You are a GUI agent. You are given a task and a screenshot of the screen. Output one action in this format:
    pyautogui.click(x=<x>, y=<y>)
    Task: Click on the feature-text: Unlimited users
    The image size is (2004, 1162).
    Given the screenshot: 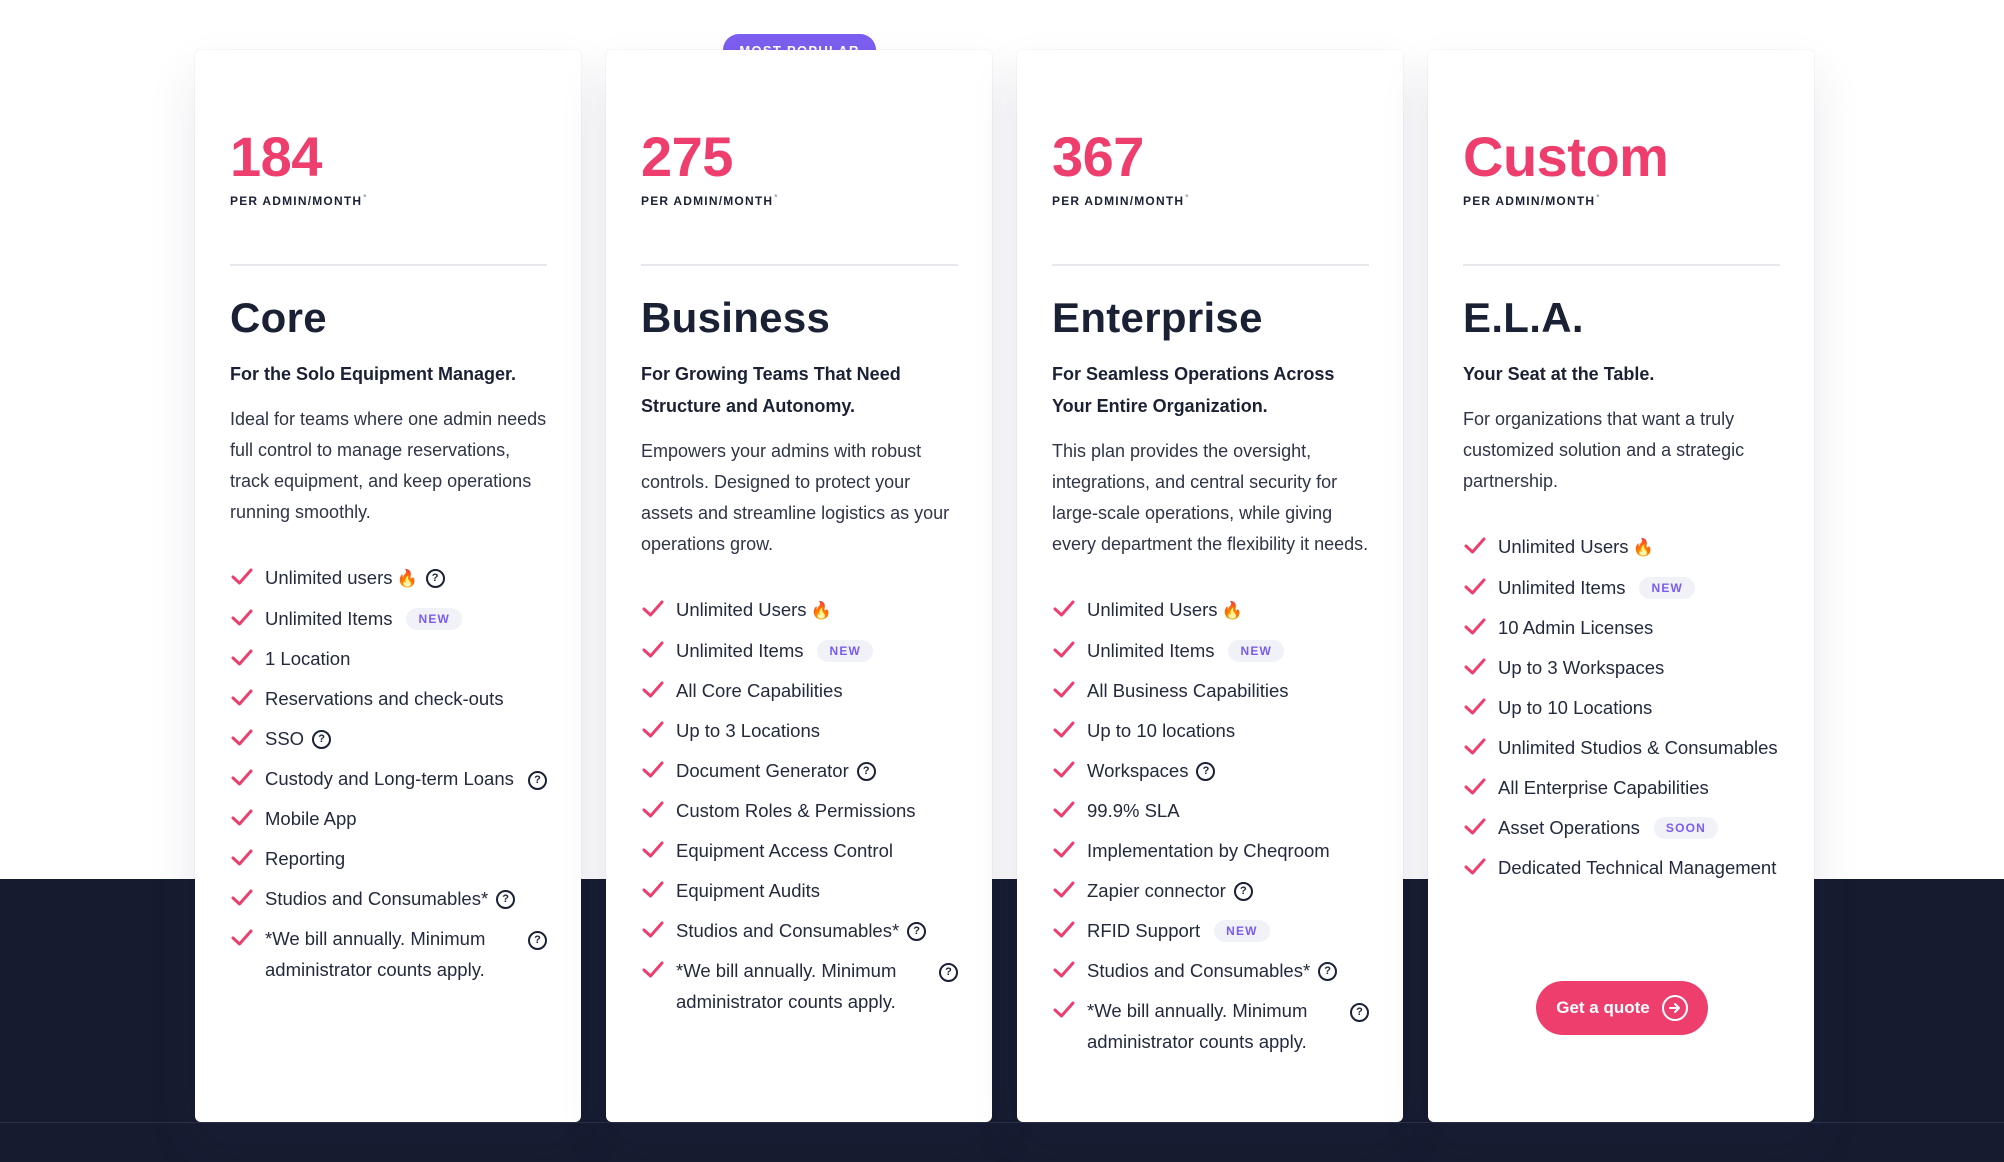 What is the action you would take?
    pyautogui.click(x=329, y=577)
    